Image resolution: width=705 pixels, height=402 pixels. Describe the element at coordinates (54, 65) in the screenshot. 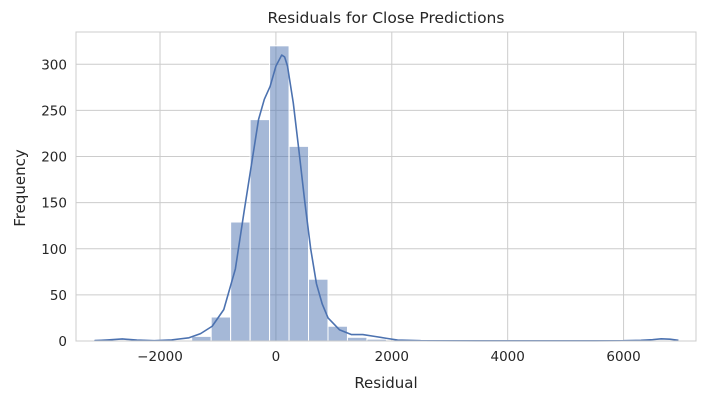

I see `y-tick-label: 300` at that location.